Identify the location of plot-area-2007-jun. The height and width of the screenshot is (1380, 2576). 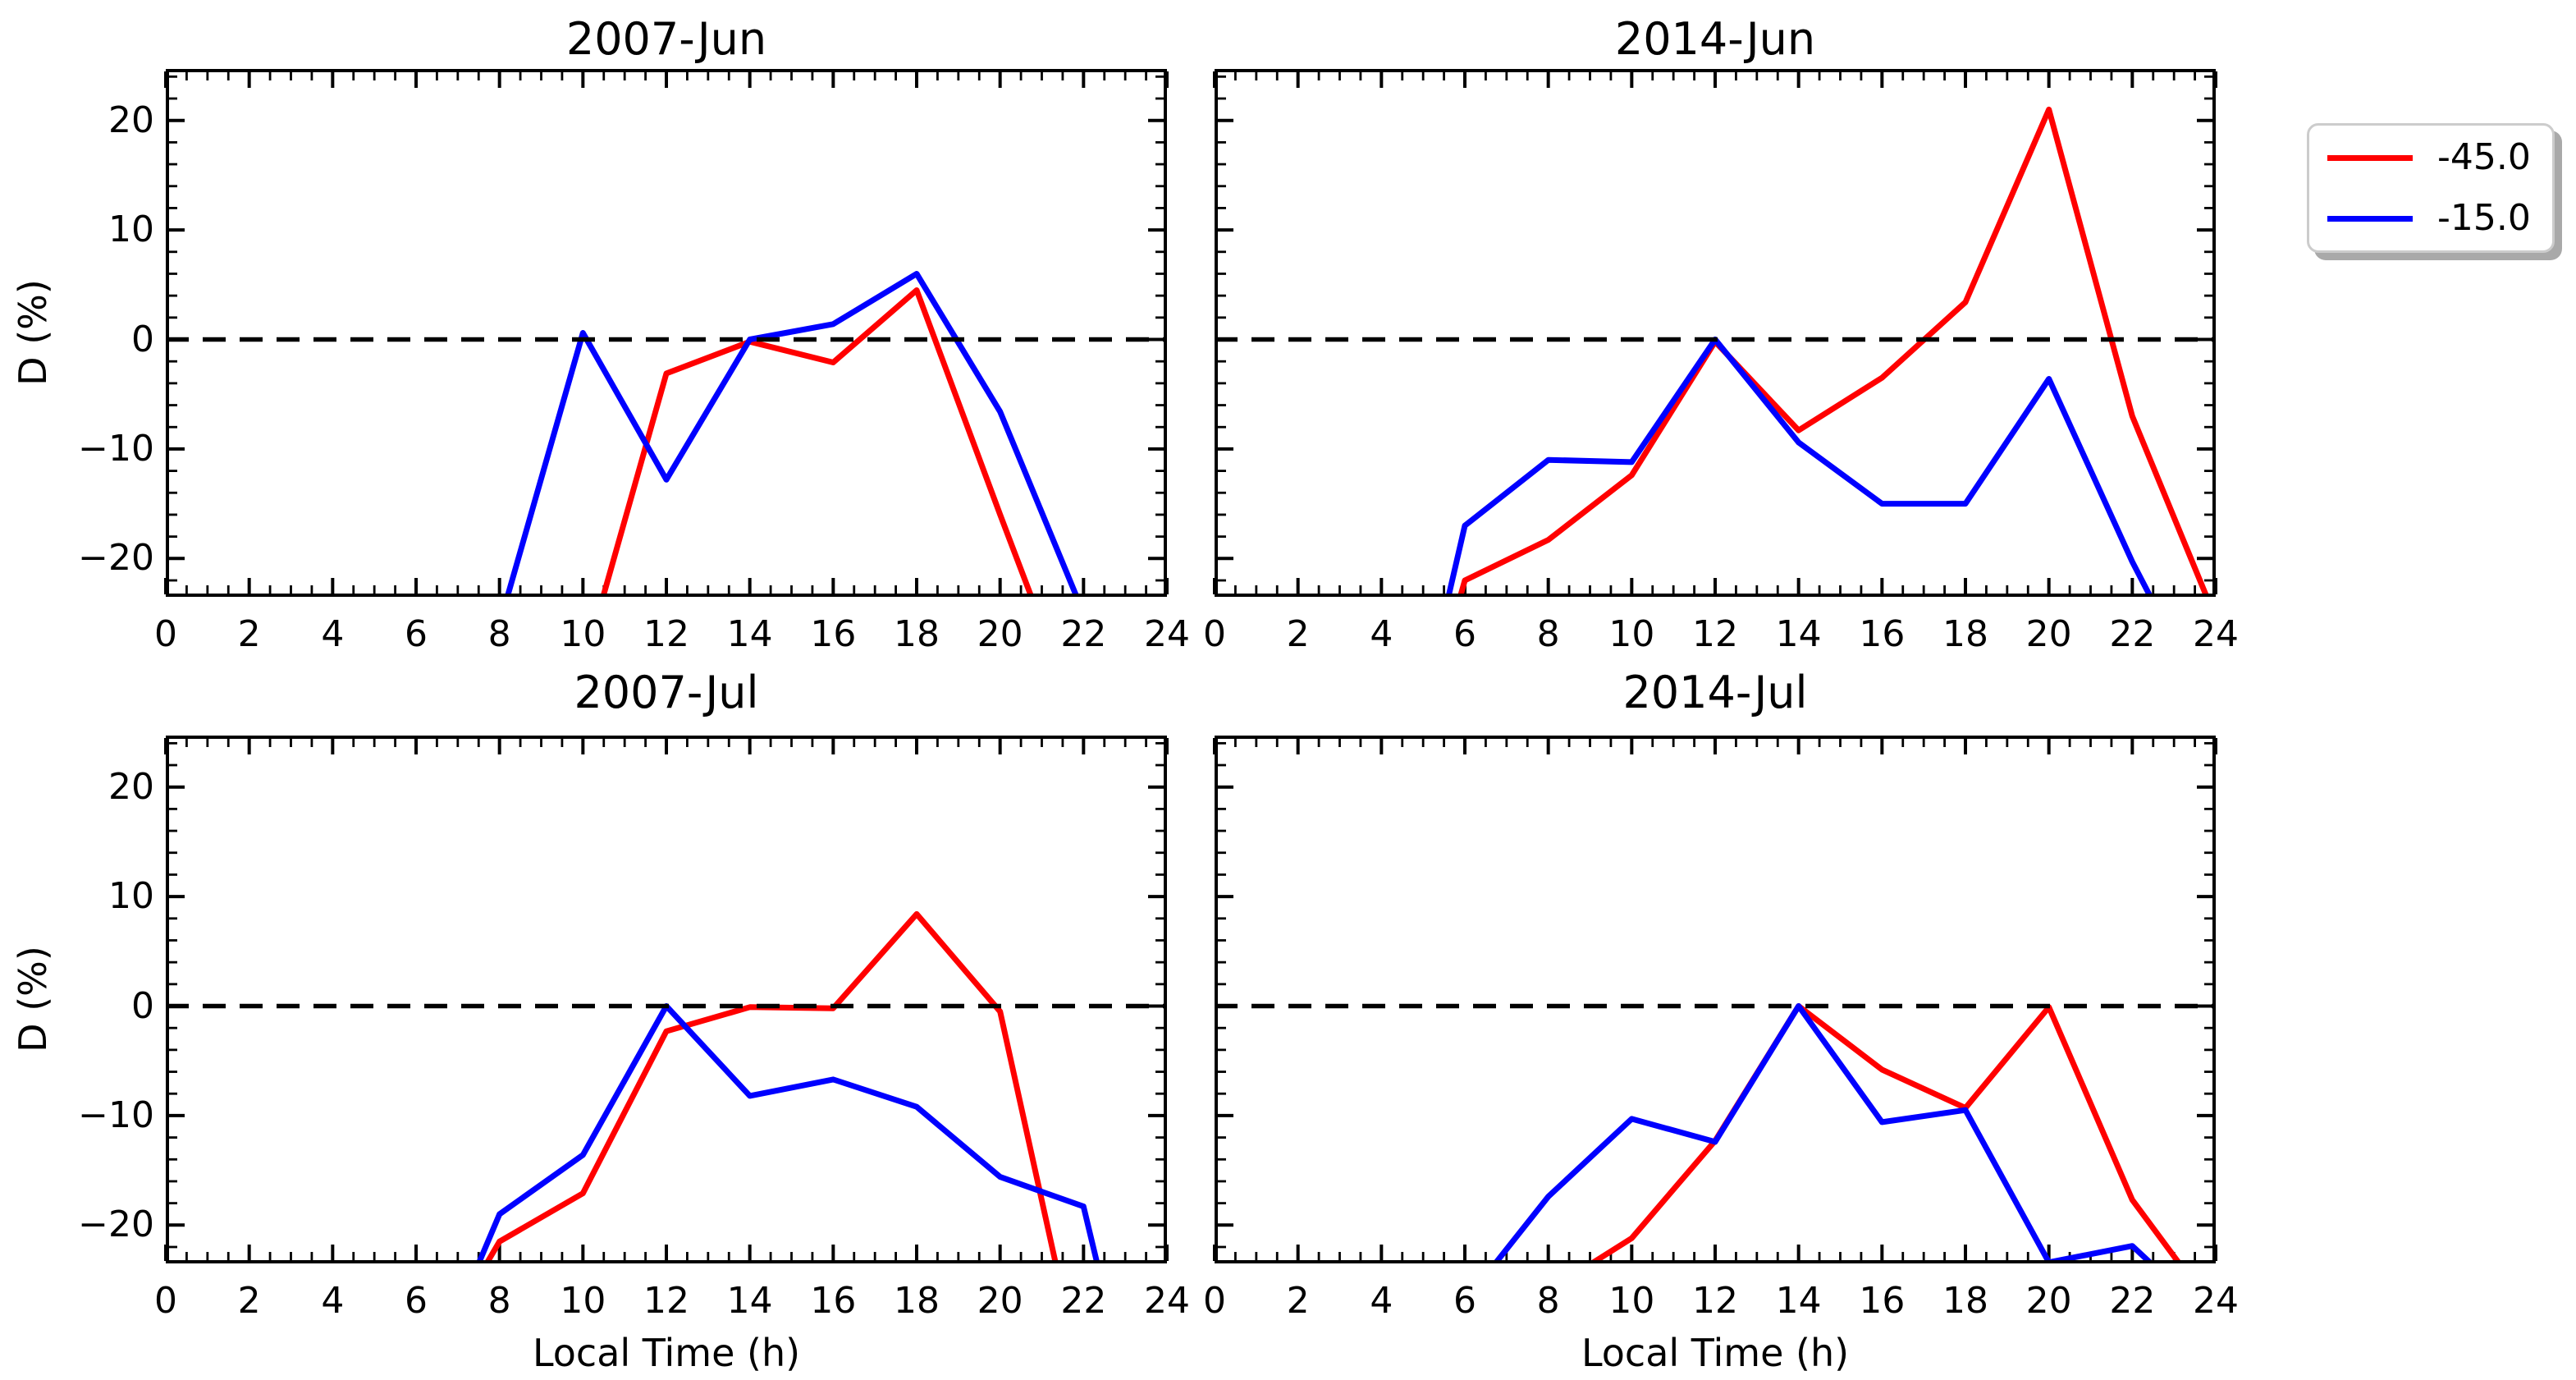
(666, 333).